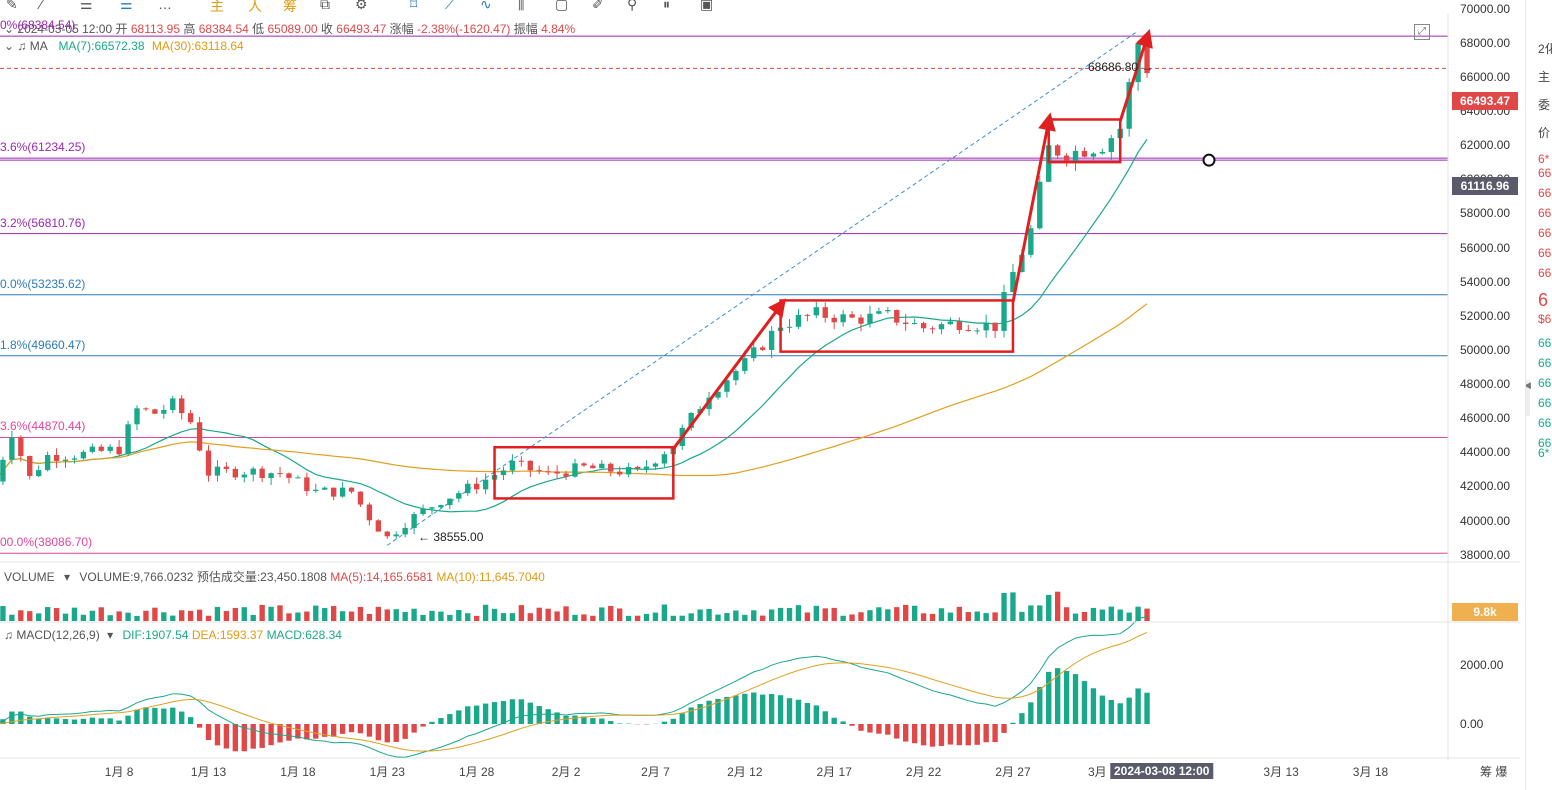 Image resolution: width=1552 pixels, height=790 pixels. I want to click on bookmark-icon: ⌑, so click(414, 6).